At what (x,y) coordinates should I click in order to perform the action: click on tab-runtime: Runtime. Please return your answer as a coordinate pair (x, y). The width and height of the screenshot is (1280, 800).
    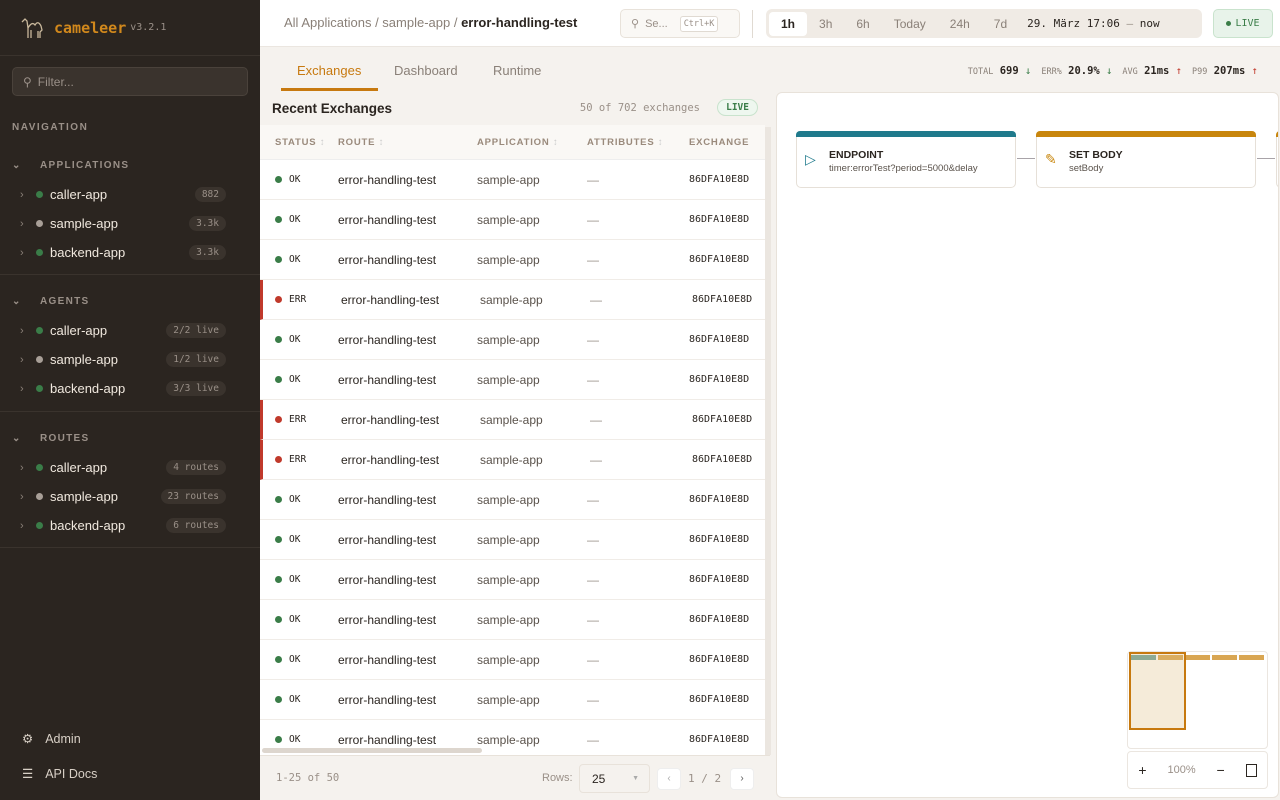
    Looking at the image, I should click on (517, 70).